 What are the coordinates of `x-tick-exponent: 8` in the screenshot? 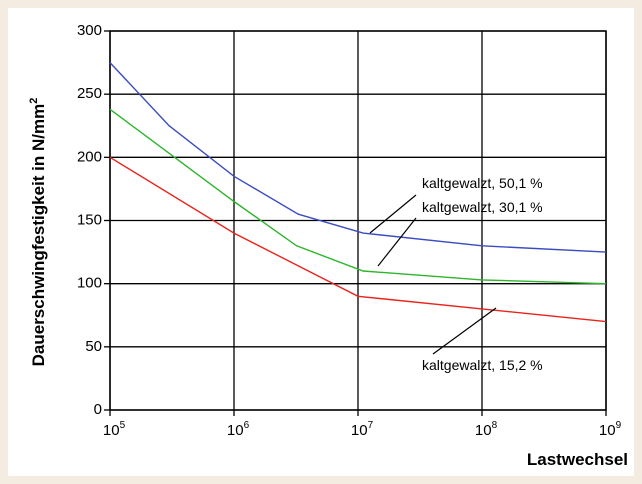 It's located at (495, 425).